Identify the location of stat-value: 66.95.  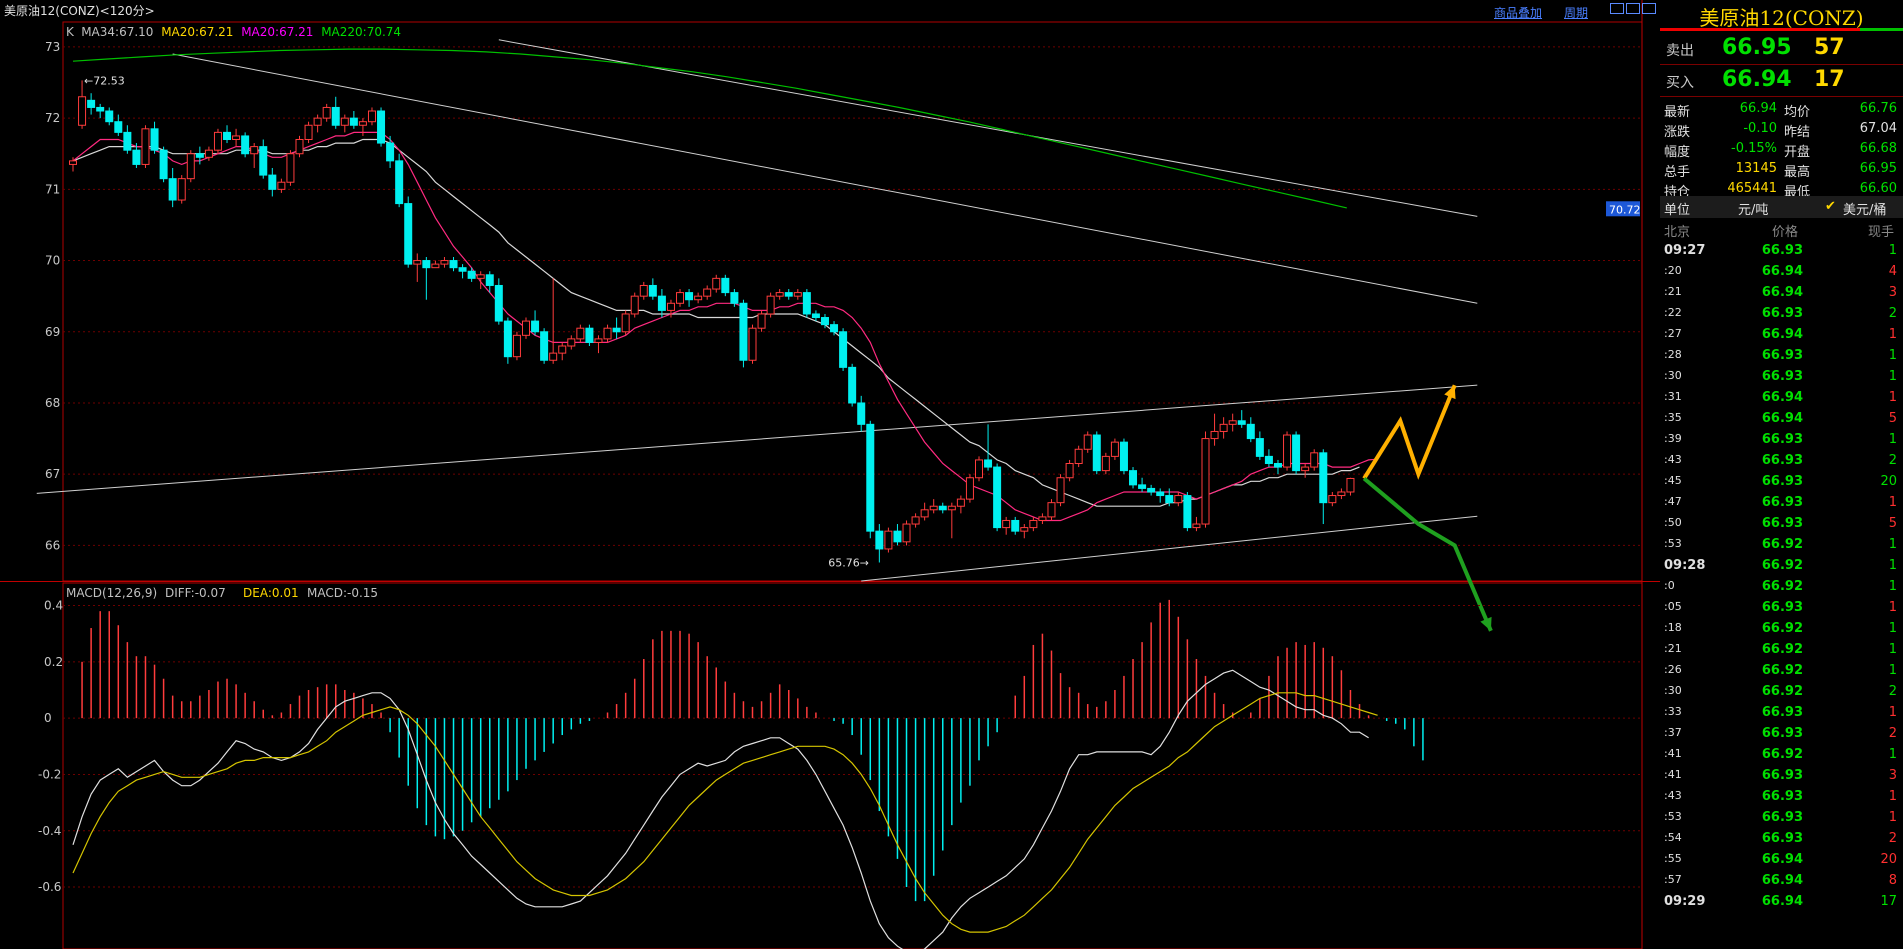
(1878, 168).